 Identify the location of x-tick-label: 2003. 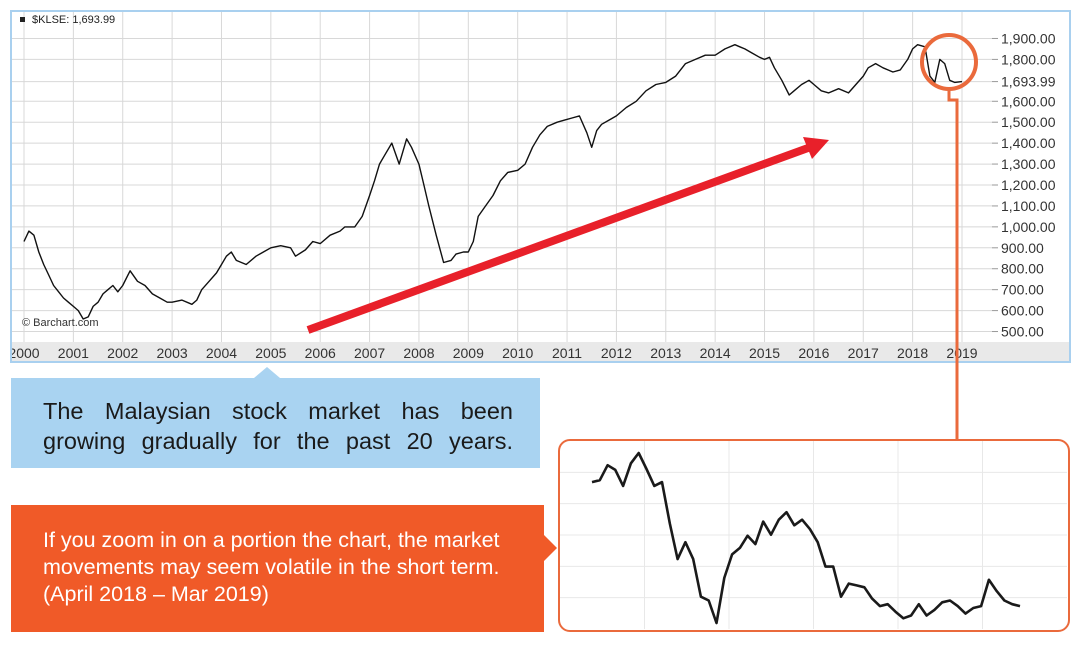
(172, 353).